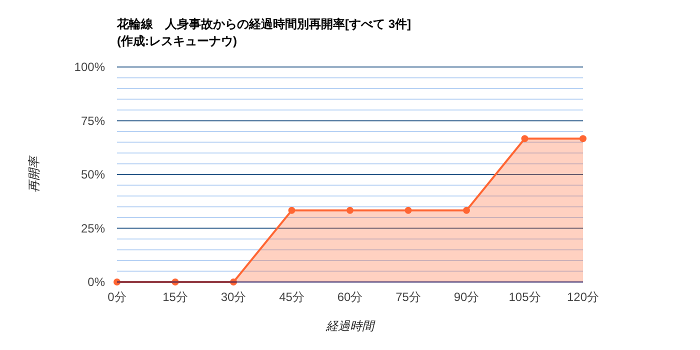 Image resolution: width=700 pixels, height=350 pixels. I want to click on x-tick-label: 15分, so click(175, 297).